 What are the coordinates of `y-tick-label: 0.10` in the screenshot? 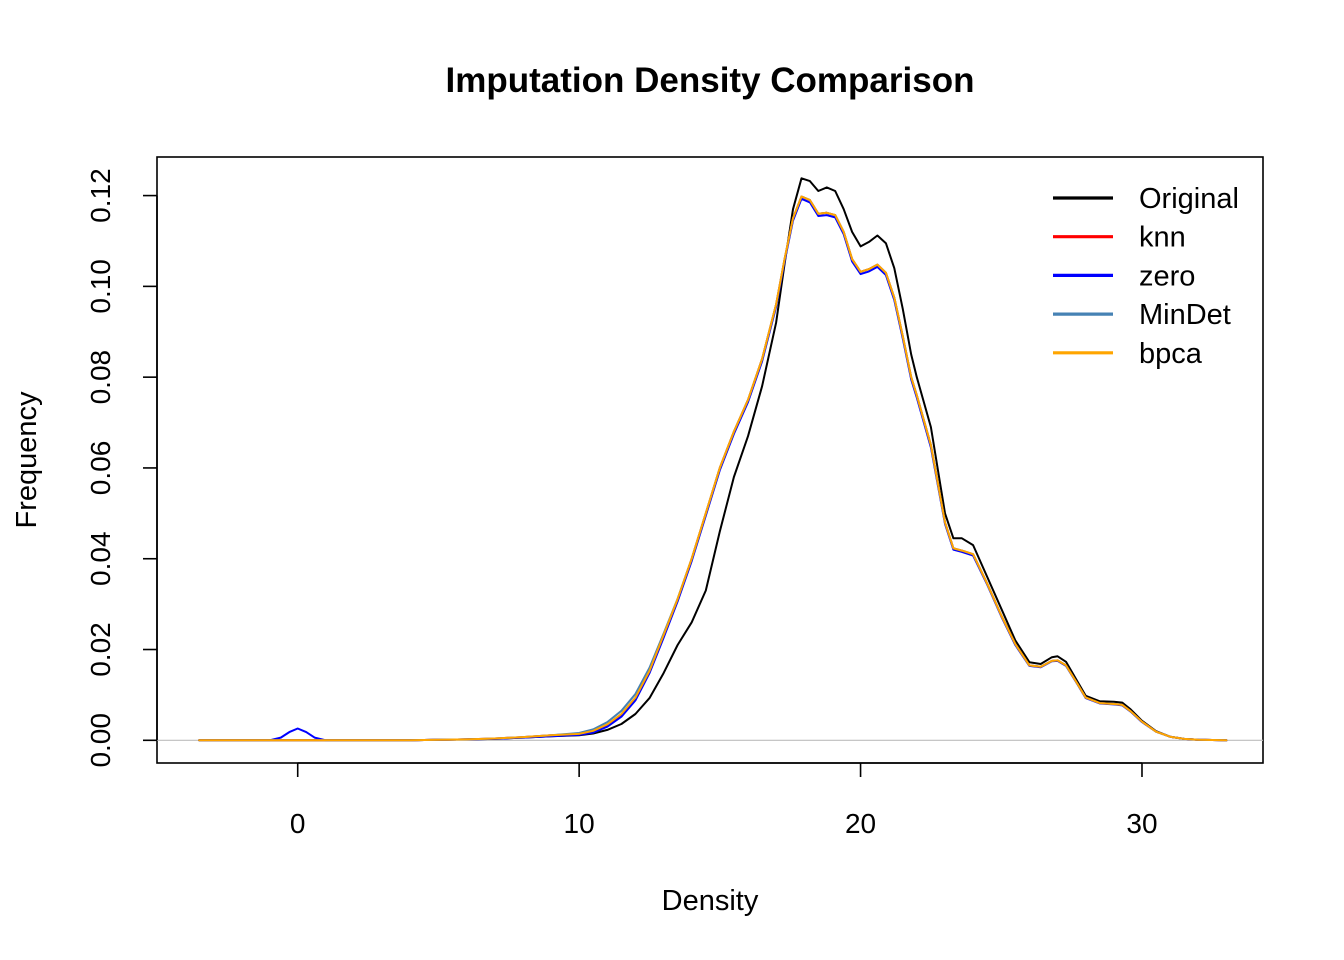 It's located at (100, 286).